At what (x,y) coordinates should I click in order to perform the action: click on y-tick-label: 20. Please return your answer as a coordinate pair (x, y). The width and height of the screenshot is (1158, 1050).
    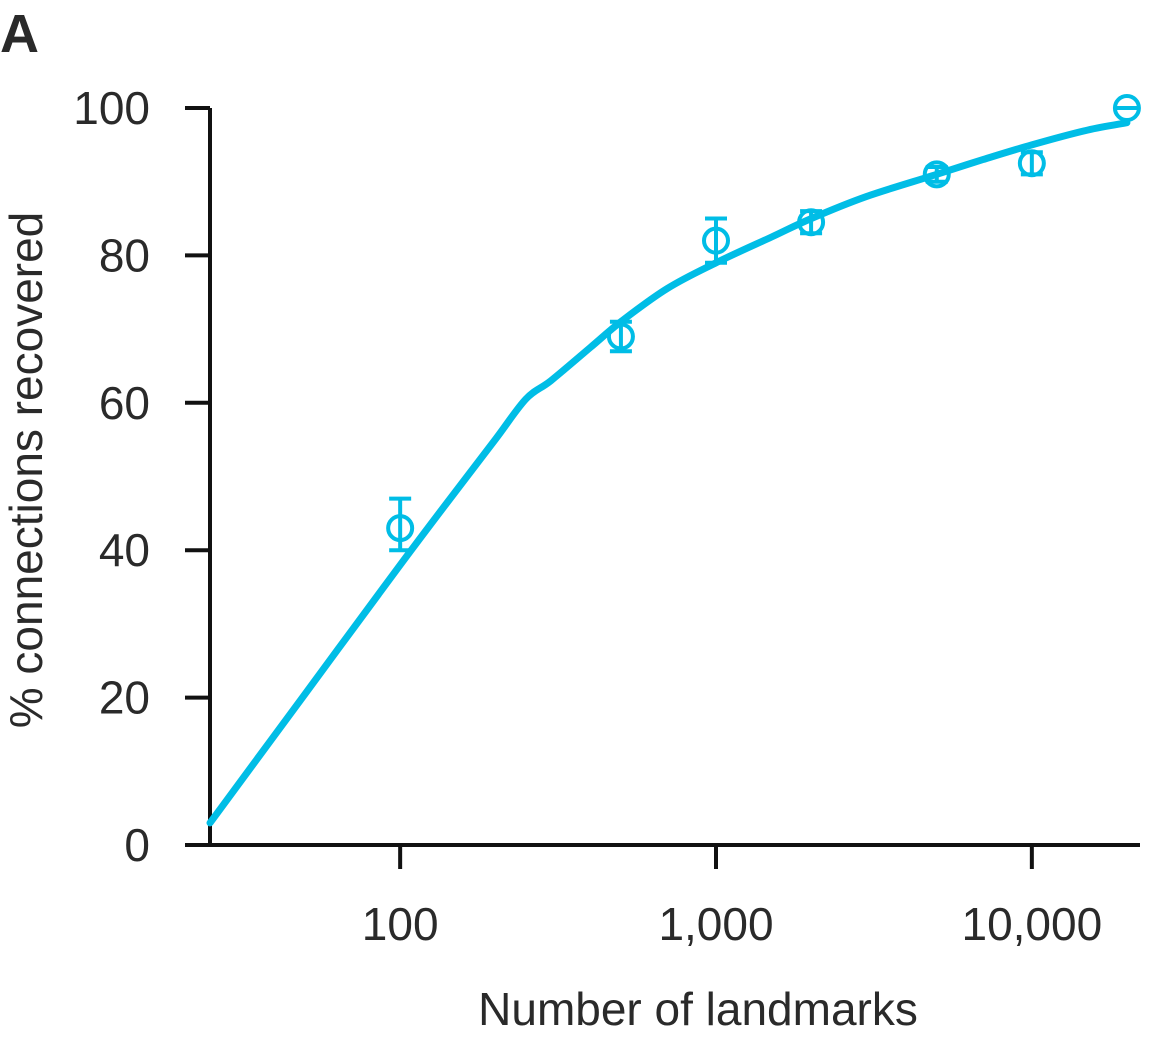
    Looking at the image, I should click on (124, 698).